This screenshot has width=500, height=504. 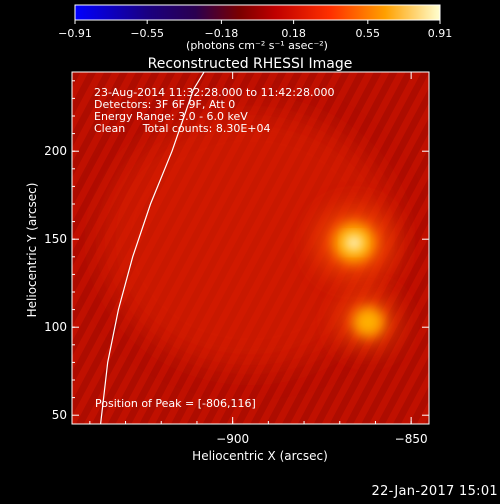 I want to click on y-tick-label: 100, so click(x=55, y=327).